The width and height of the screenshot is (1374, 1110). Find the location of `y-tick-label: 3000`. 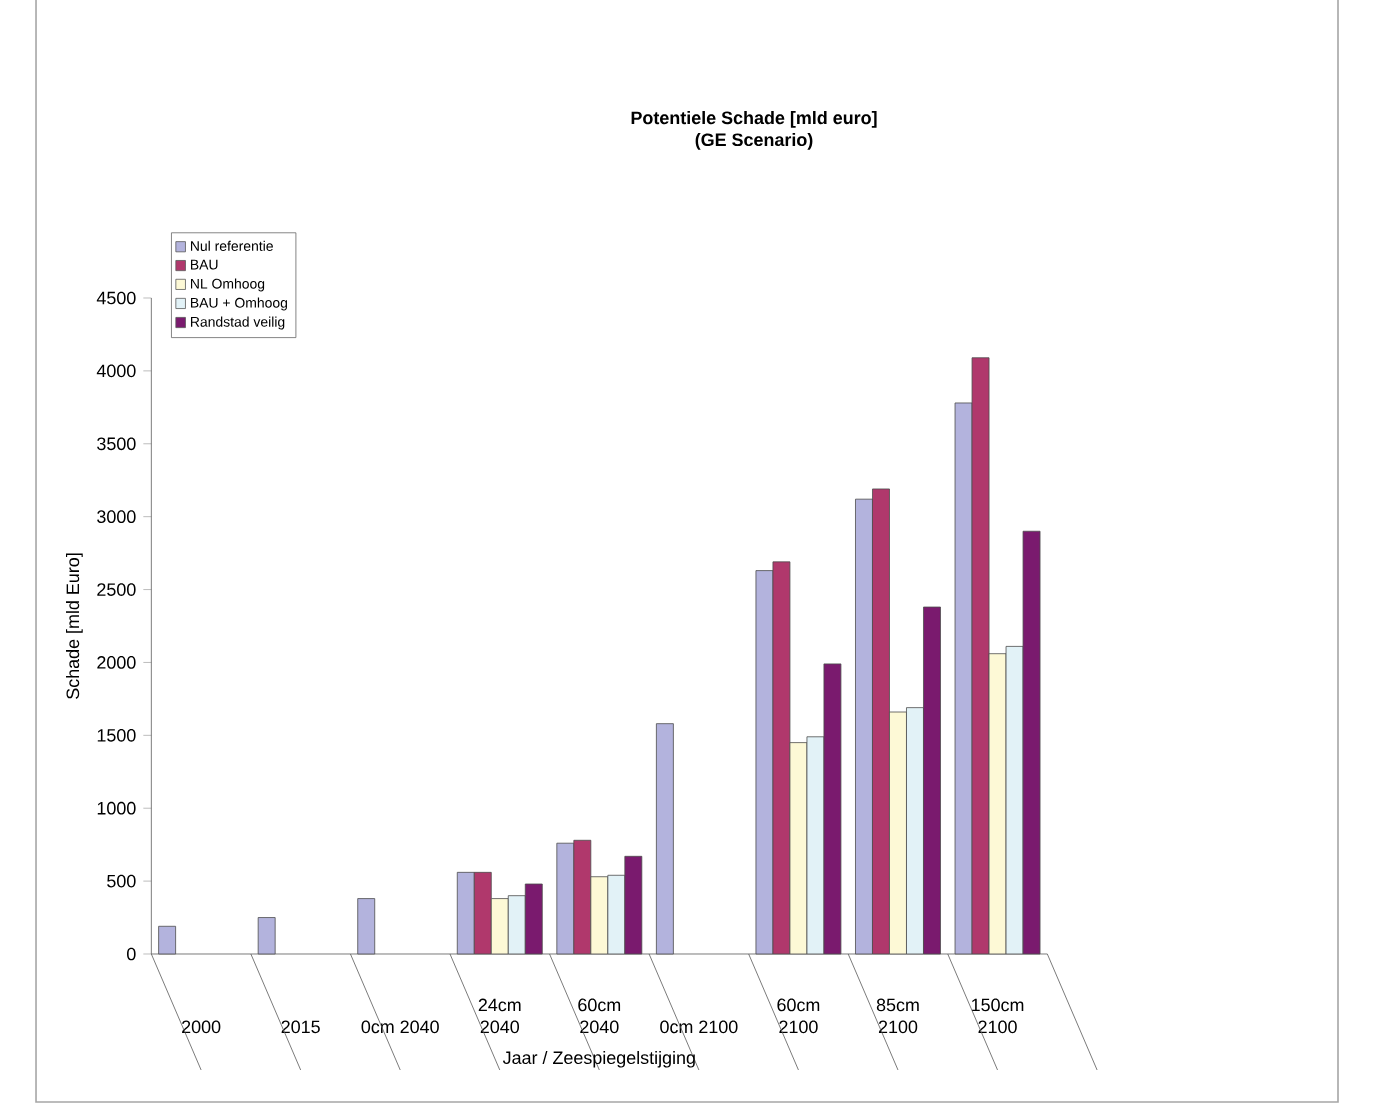

y-tick-label: 3000 is located at coordinates (116, 517).